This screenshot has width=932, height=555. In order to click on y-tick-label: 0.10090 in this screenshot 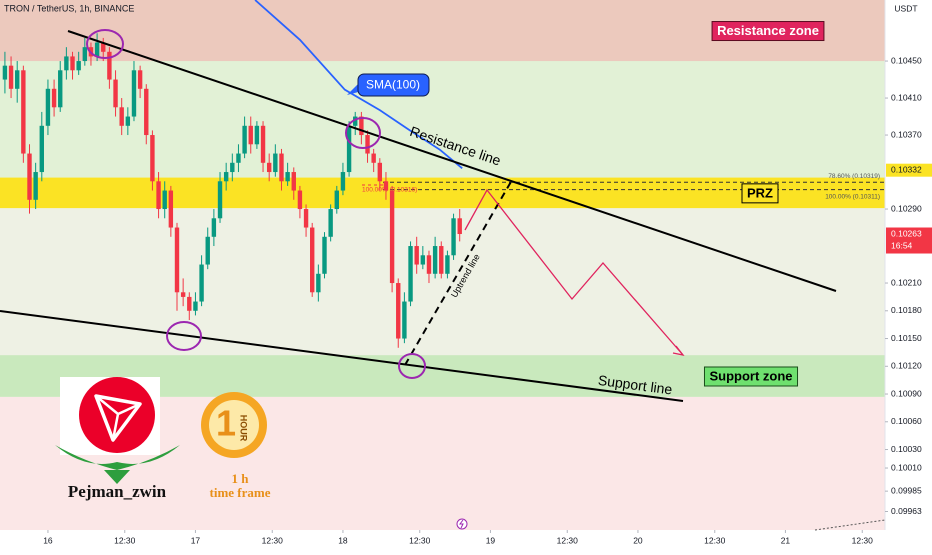, I will do `click(906, 393)`.